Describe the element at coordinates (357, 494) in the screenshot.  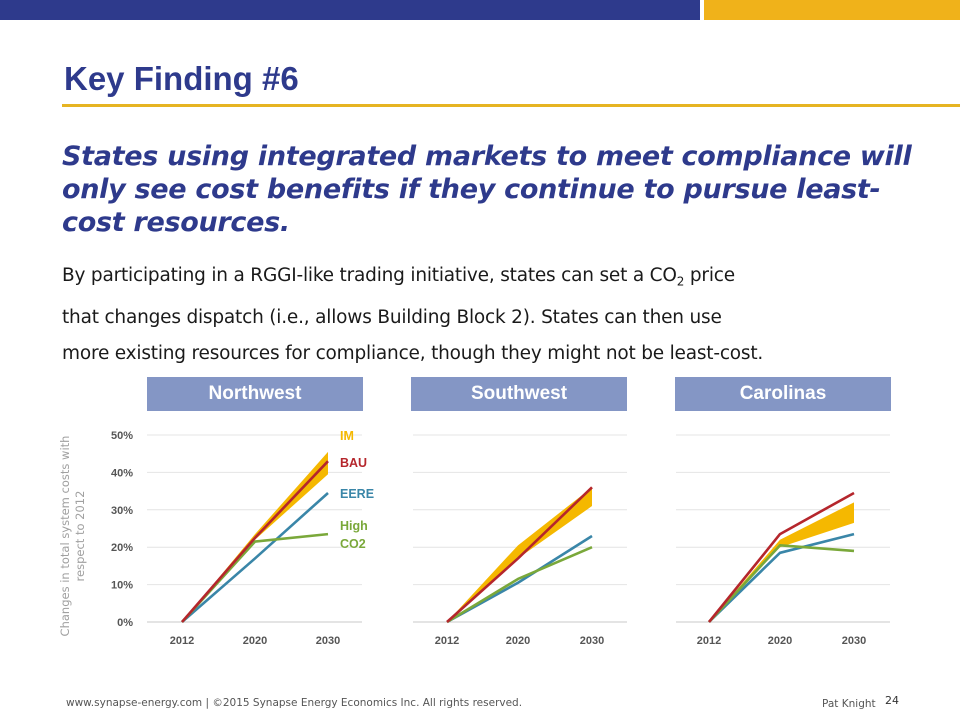
I see `legend-eere: EERE` at that location.